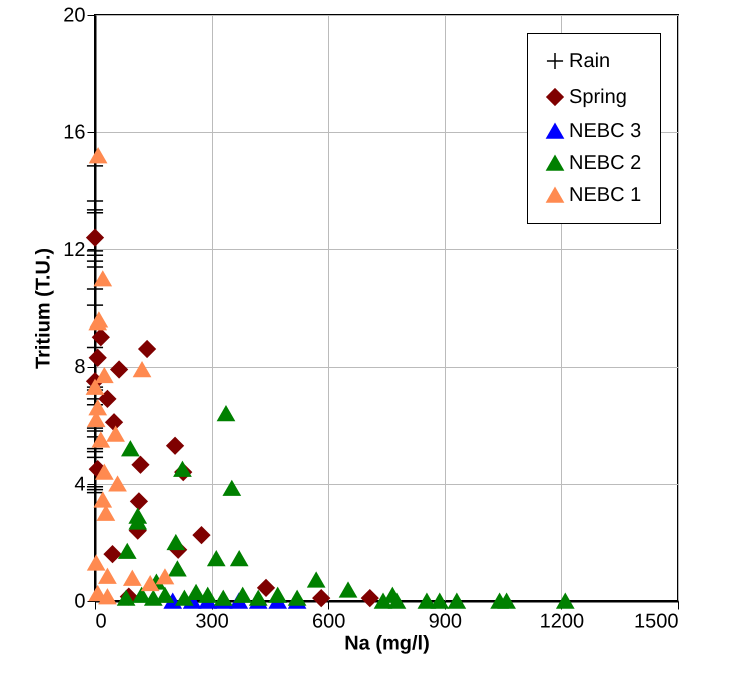  Describe the element at coordinates (656, 621) in the screenshot. I see `x-tick-label: 1500` at that location.